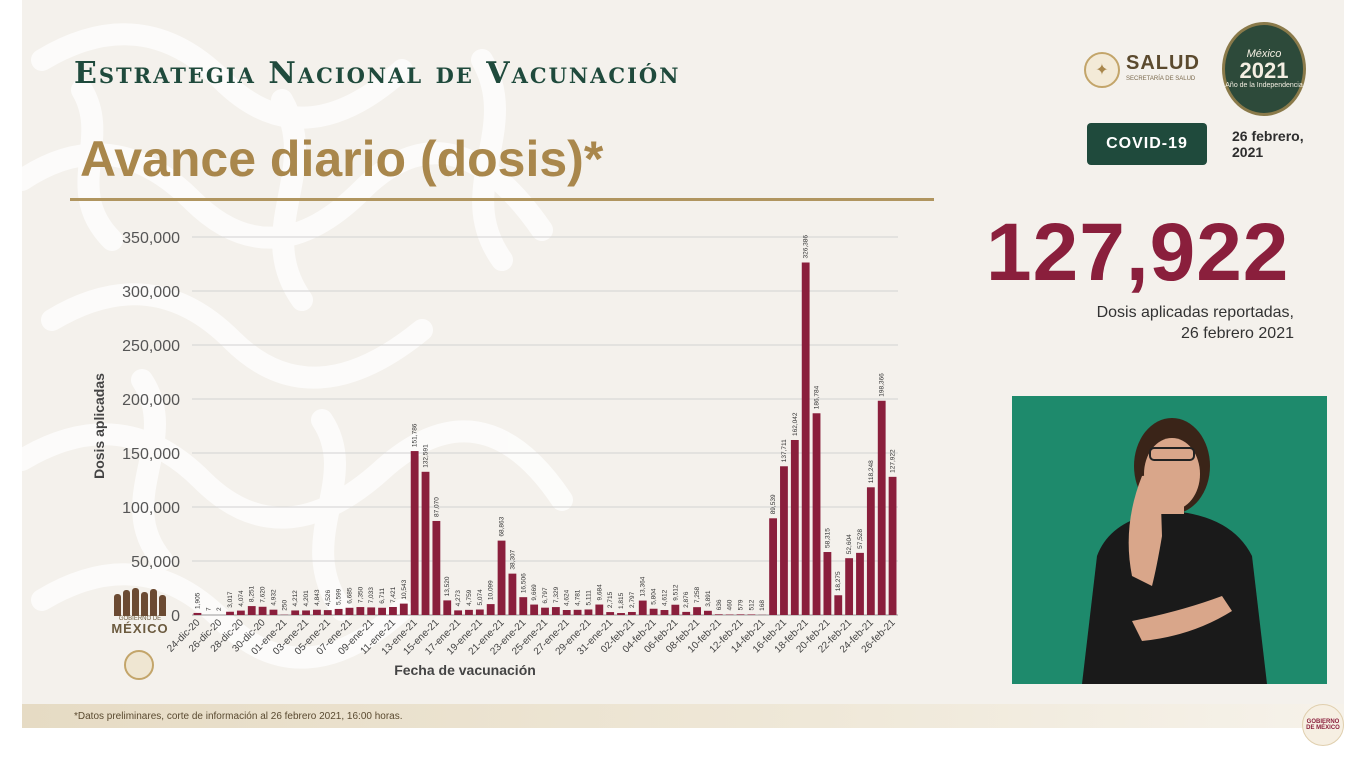 This screenshot has height=768, width=1366. I want to click on page-subtitle: Avance diario (dosis)*, so click(342, 159).